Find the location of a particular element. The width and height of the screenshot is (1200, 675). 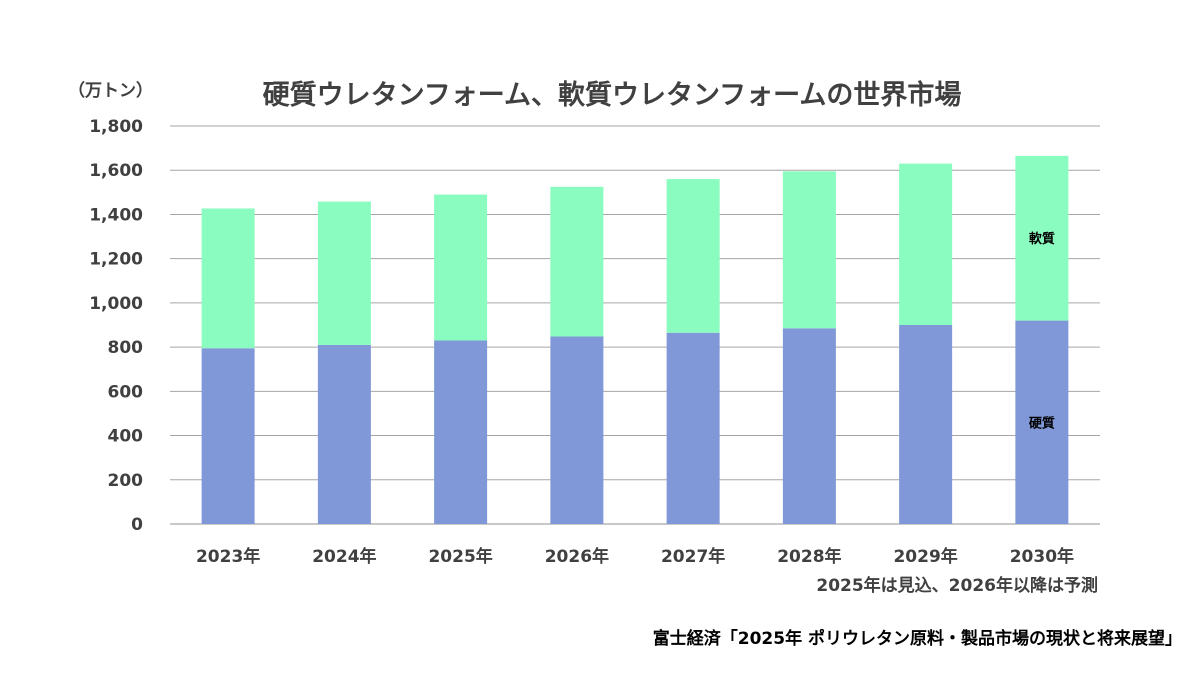

x-axis-ticks: 2023年 2024年 2025年 2026年 2027年 2028年 2029年 2030年 is located at coordinates (635, 556).